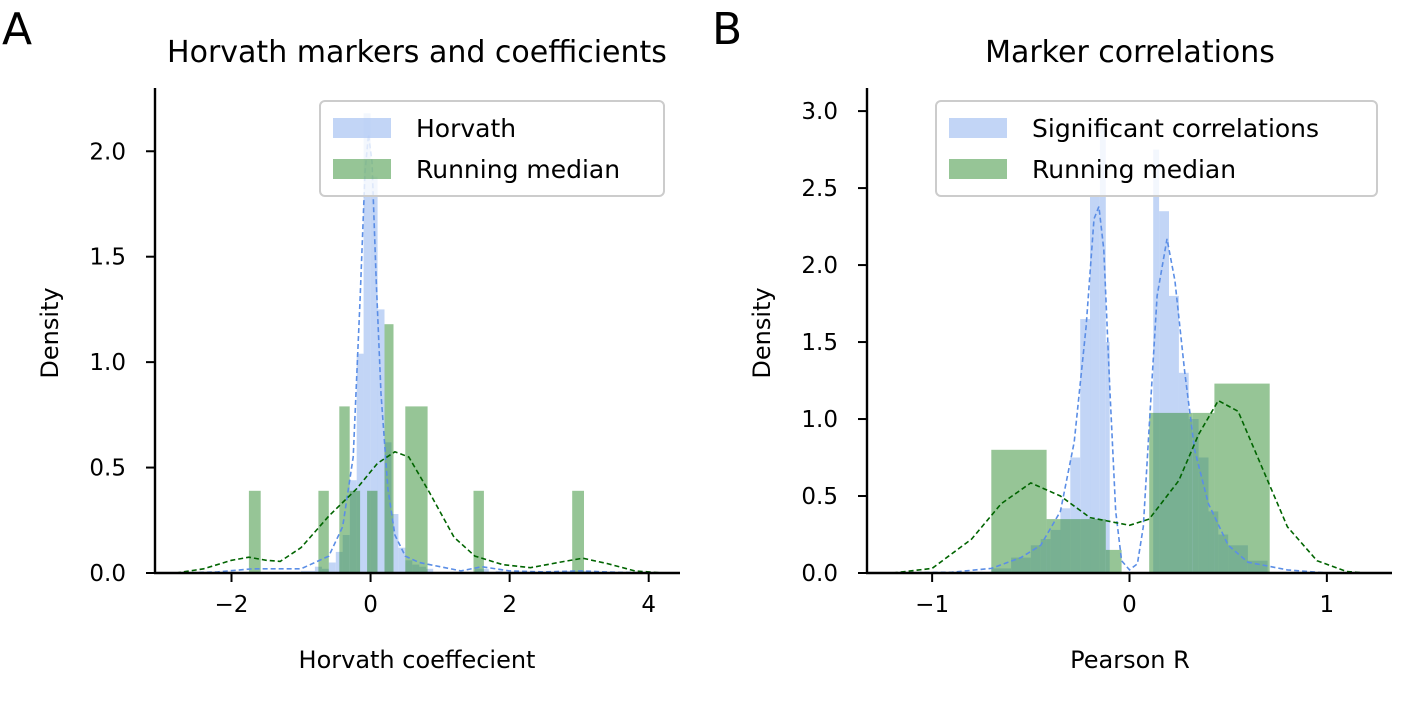 This screenshot has width=1424, height=712. I want to click on x-axis-label-a: Horvath coeffecient, so click(417, 660).